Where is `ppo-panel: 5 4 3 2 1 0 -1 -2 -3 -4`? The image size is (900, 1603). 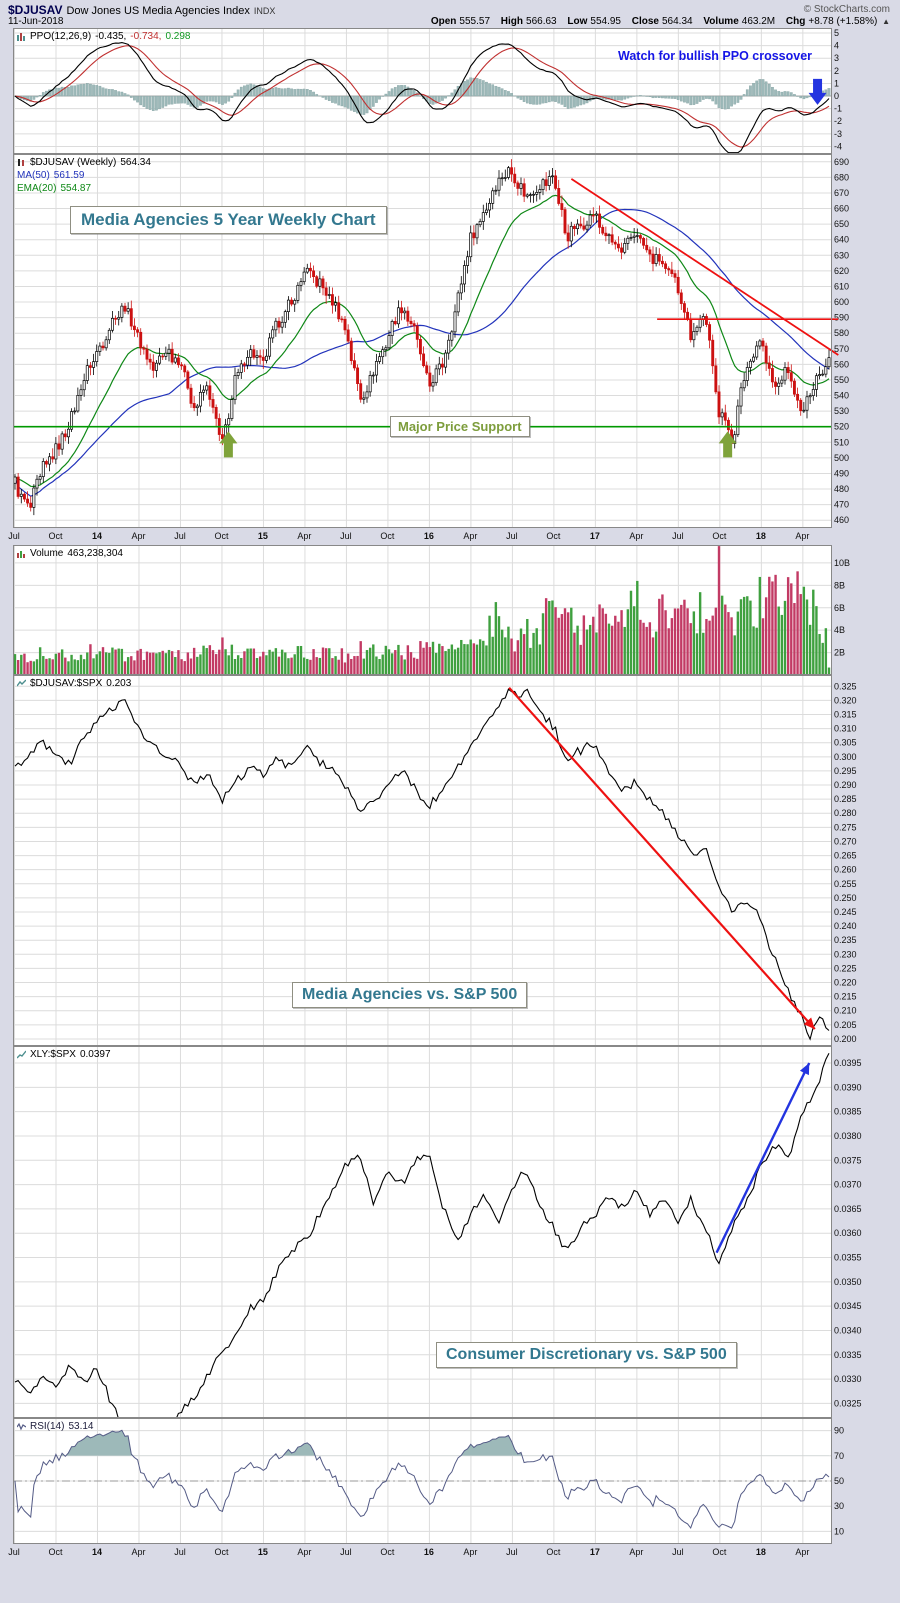 ppo-panel: 5 4 3 2 1 0 -1 -2 -3 -4 is located at coordinates (427, 91).